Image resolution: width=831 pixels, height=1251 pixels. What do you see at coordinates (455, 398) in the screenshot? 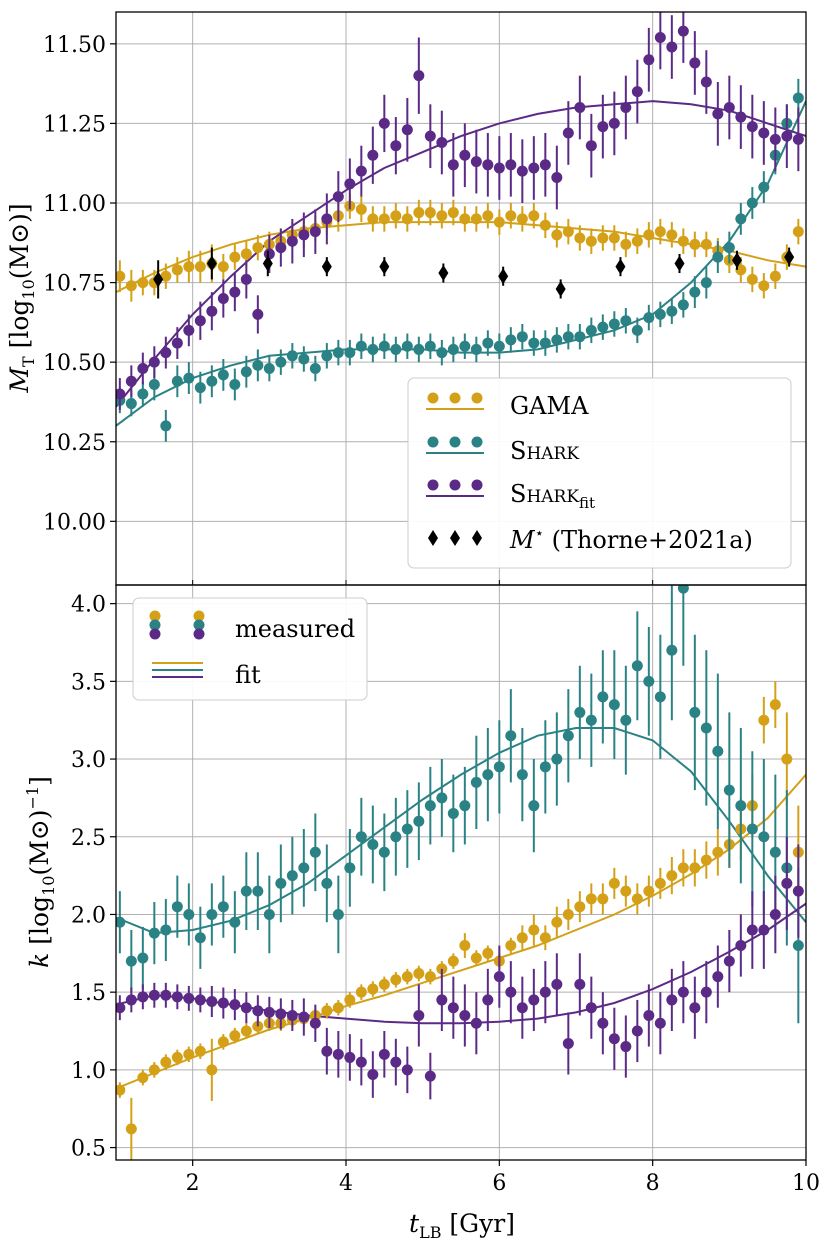
I see `legend-handle-gama-marker` at bounding box center [455, 398].